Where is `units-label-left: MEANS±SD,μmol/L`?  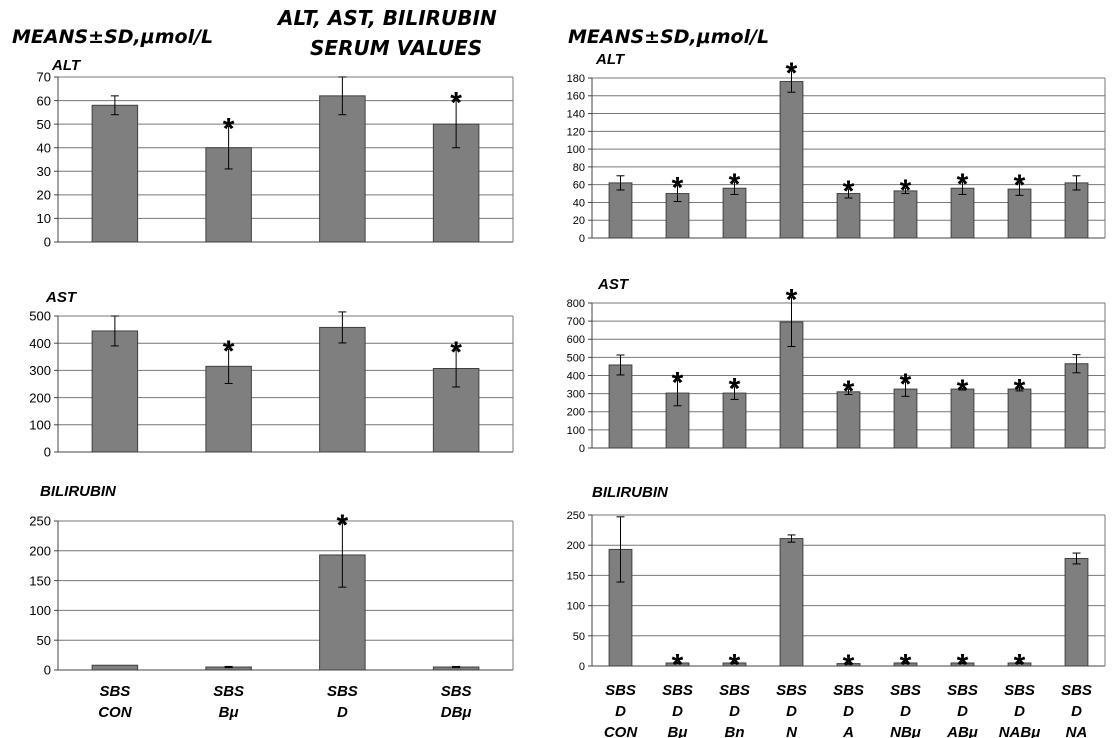
units-label-left: MEANS±SD,μmol/L is located at coordinates (113, 37).